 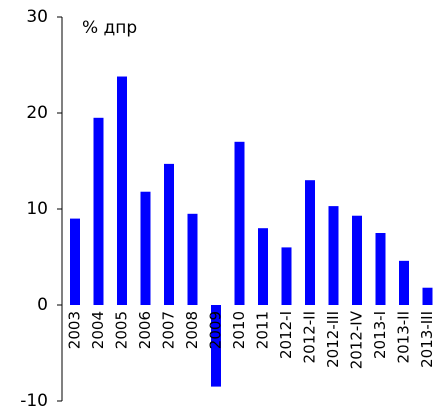 What do you see at coordinates (145, 330) in the screenshot?
I see `x-tick-label: 2006` at bounding box center [145, 330].